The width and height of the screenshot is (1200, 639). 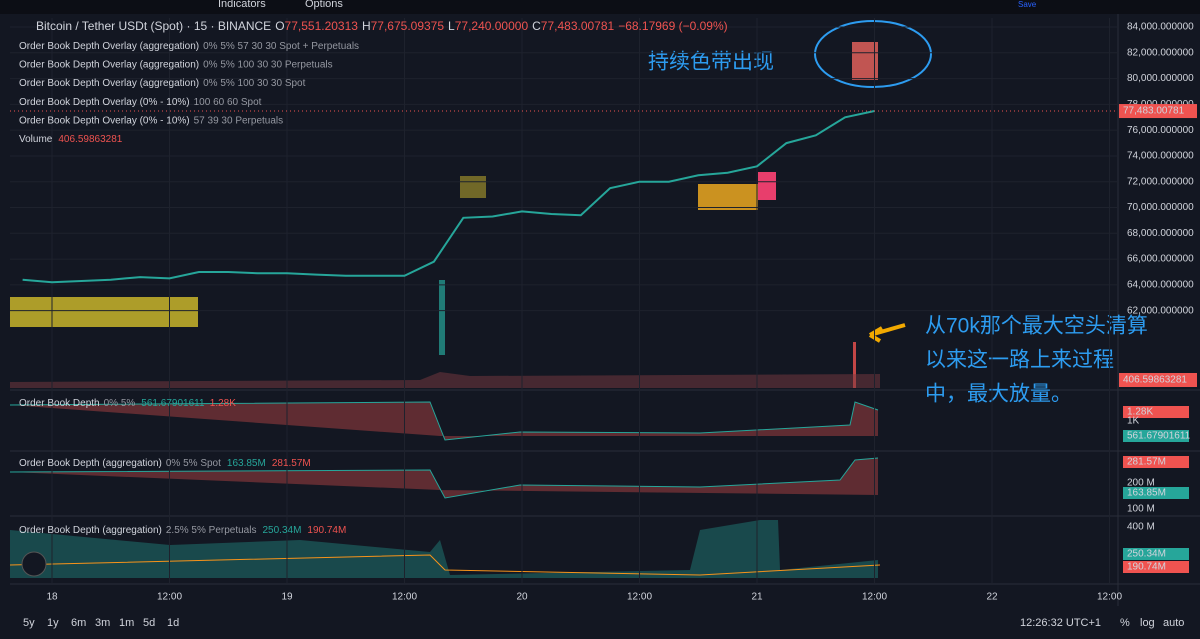 What do you see at coordinates (1160, 52) in the screenshot?
I see `y-tick-label: 82,000.000000` at bounding box center [1160, 52].